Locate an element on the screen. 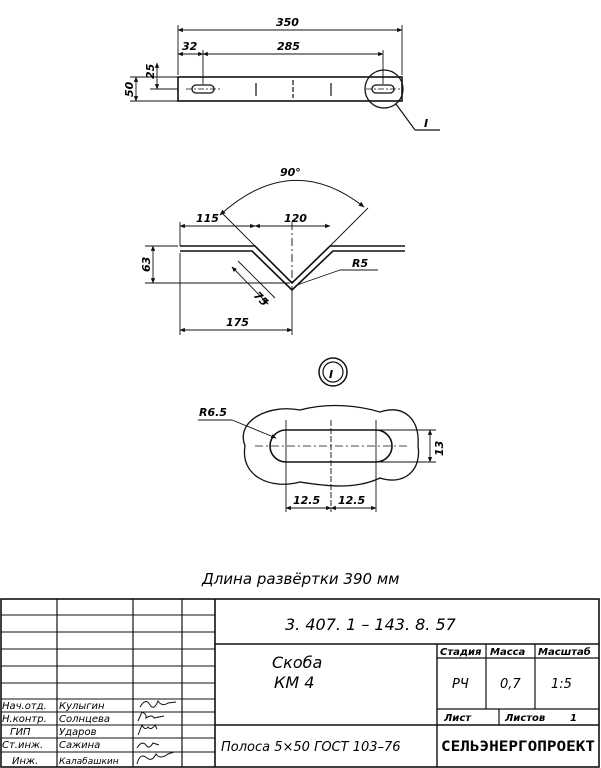  dim-small: 25 is located at coordinates (150, 71).